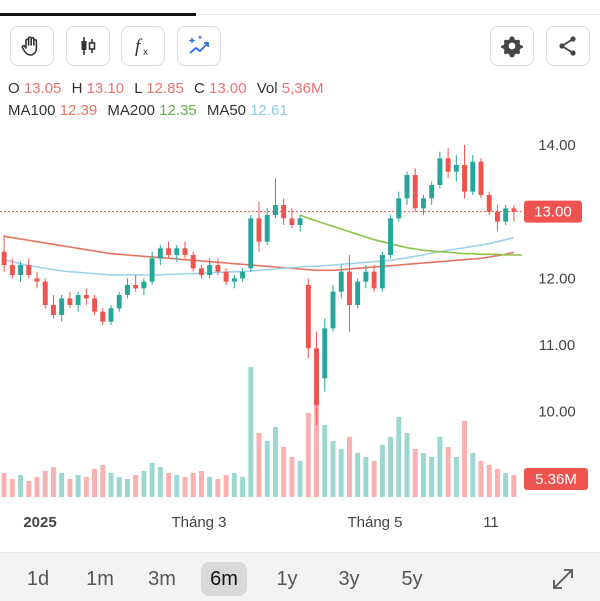 This screenshot has height=601, width=600. Describe the element at coordinates (100, 579) in the screenshot. I see `timeframe-1m: 1m` at that location.